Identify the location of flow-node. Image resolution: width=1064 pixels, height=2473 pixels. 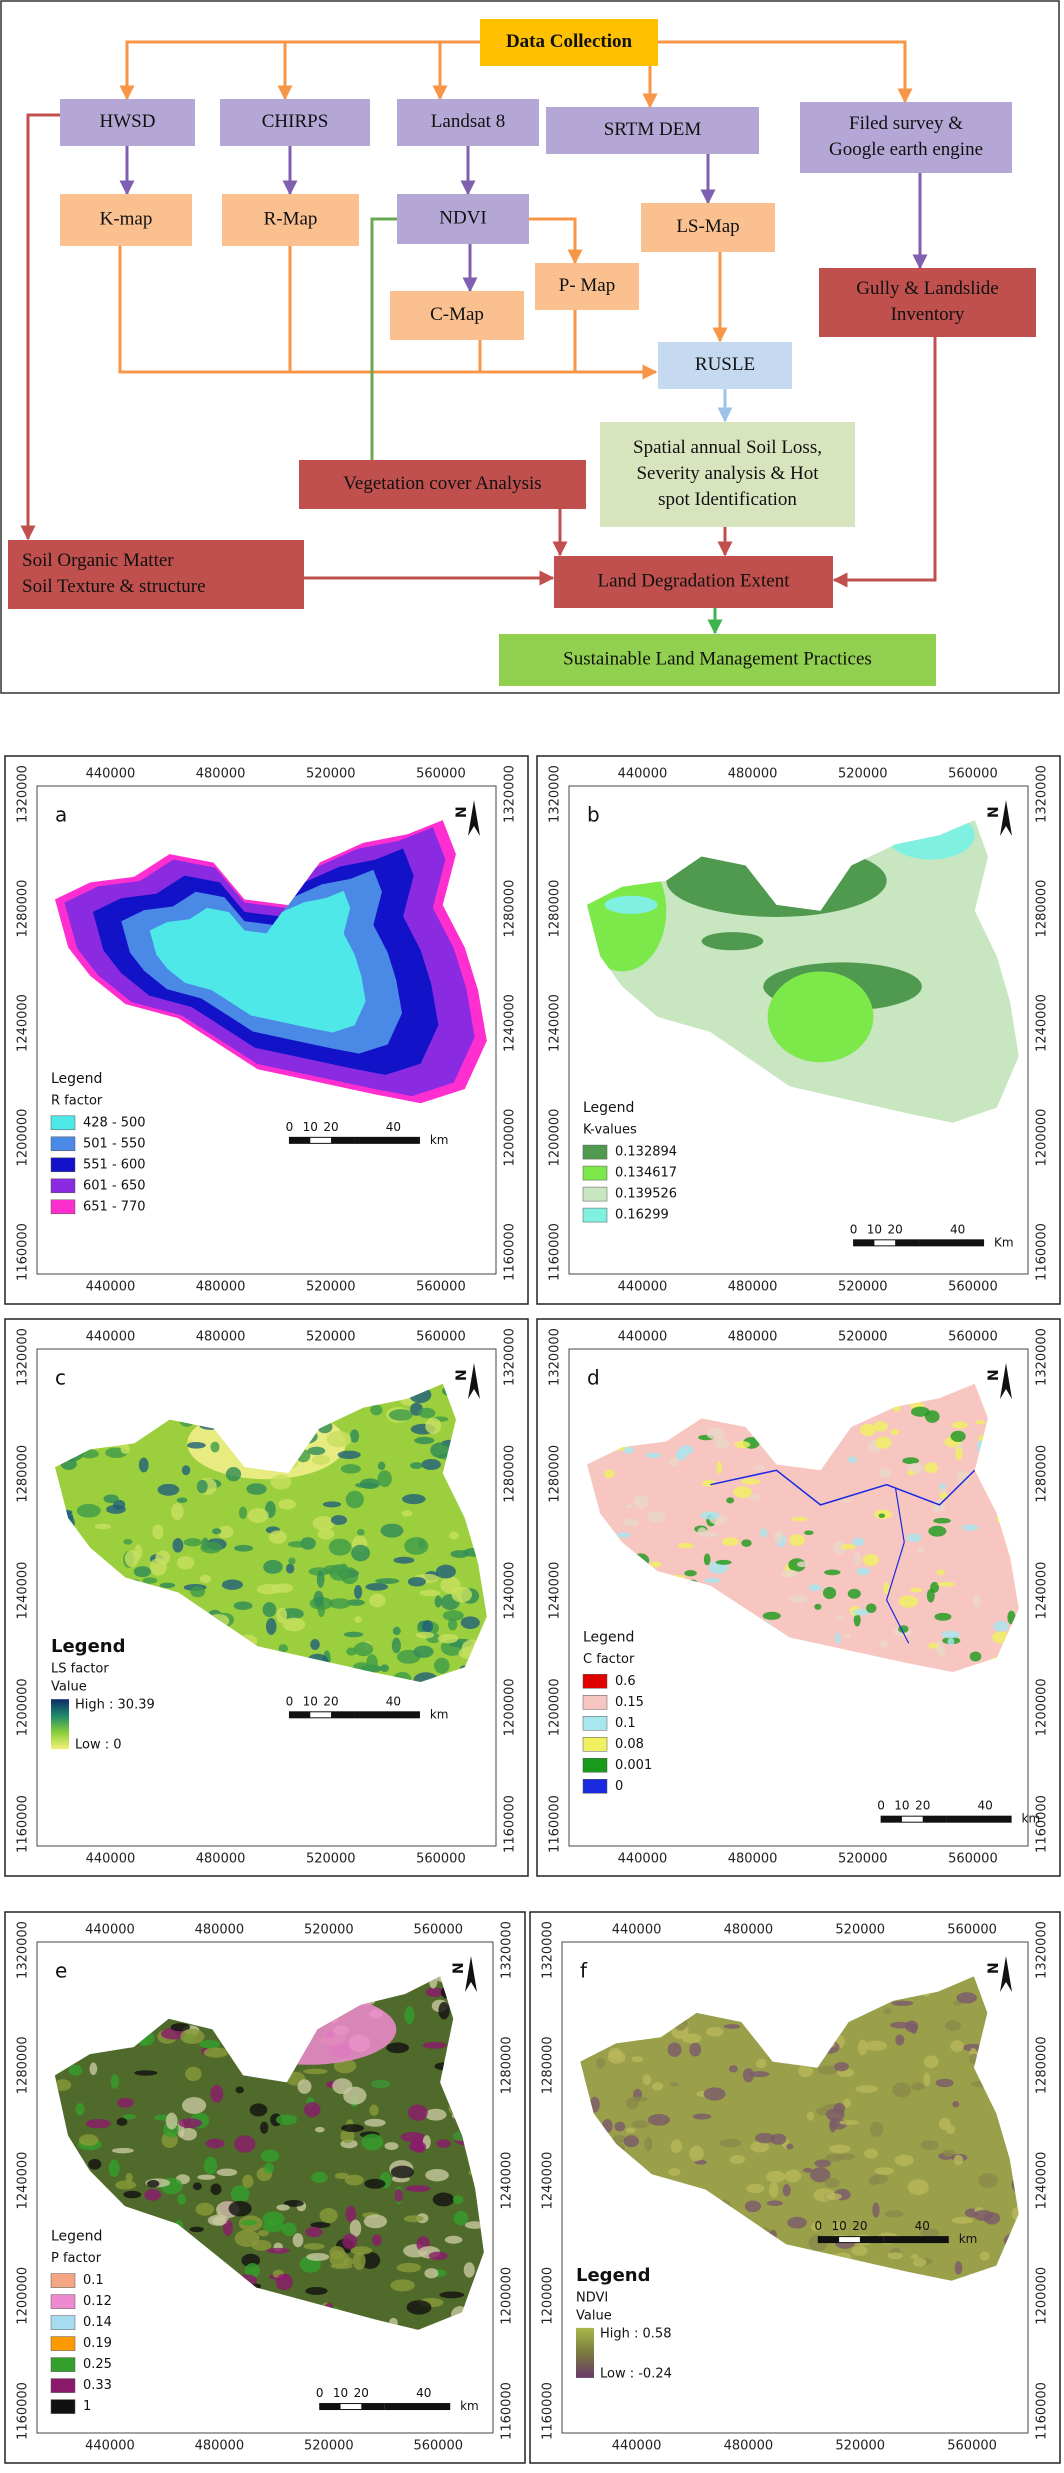
(457, 315).